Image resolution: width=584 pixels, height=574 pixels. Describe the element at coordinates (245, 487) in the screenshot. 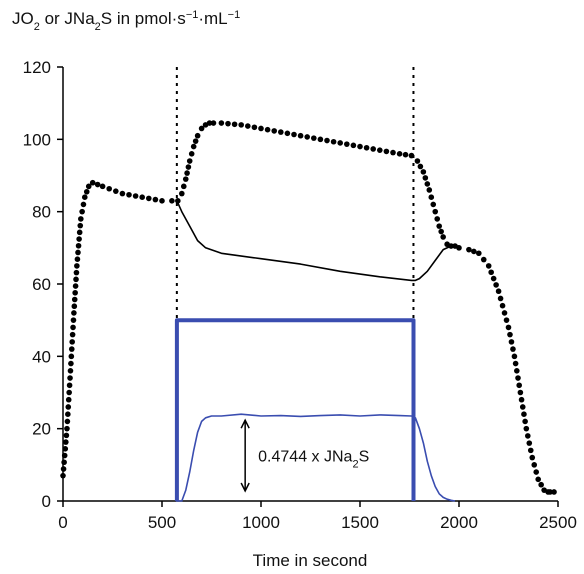

I see `arrow-head-down` at that location.